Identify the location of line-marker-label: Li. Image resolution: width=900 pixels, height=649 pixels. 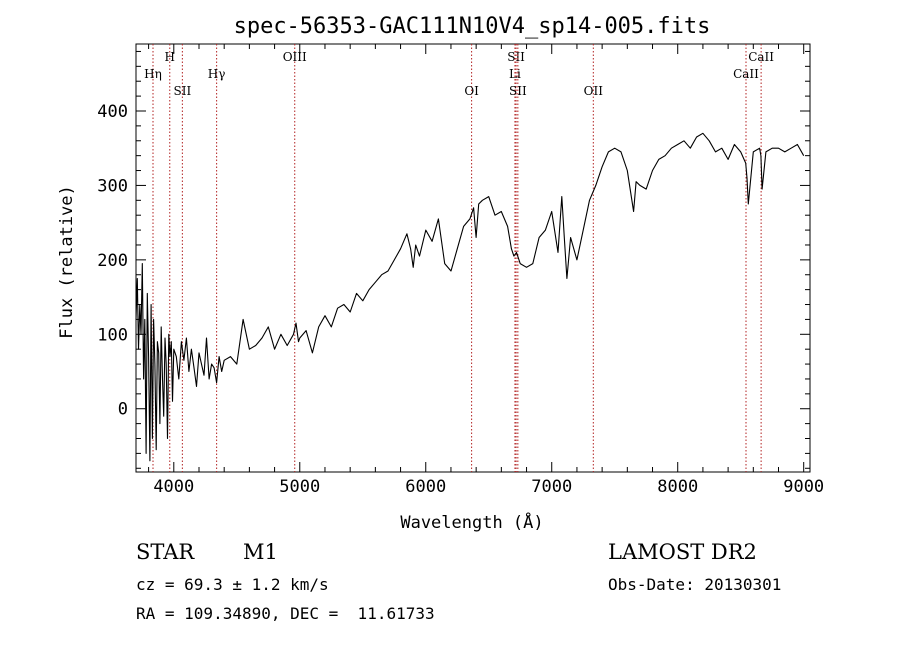
(515, 74).